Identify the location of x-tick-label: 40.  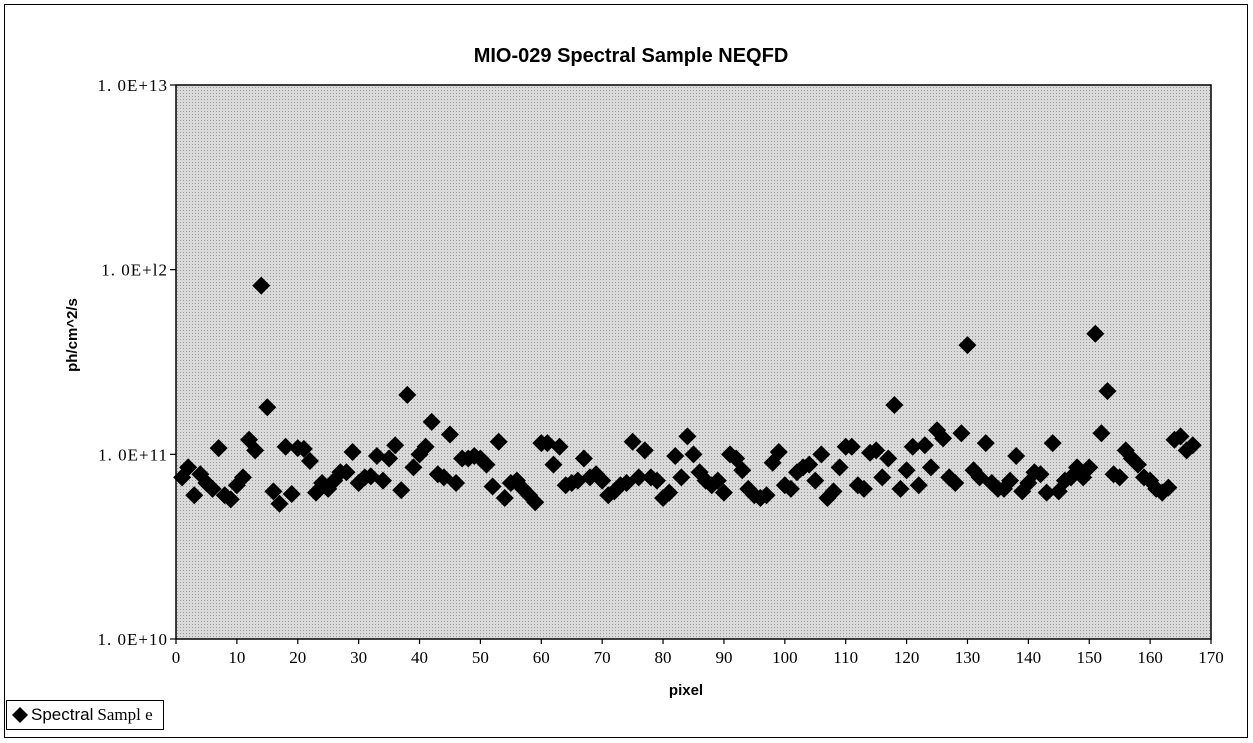
(419, 657).